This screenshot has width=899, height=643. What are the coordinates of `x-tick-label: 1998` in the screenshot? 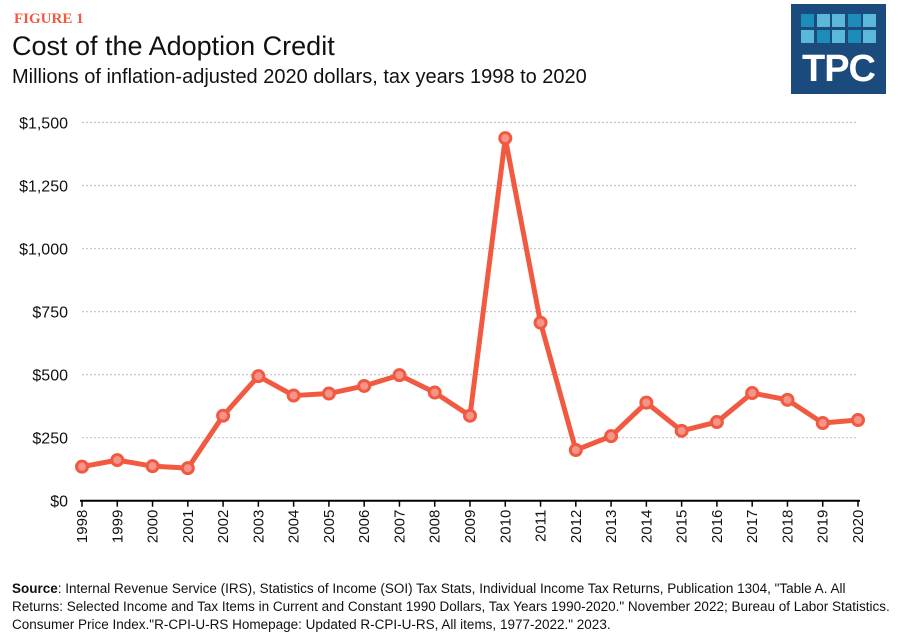 It's located at (82, 526).